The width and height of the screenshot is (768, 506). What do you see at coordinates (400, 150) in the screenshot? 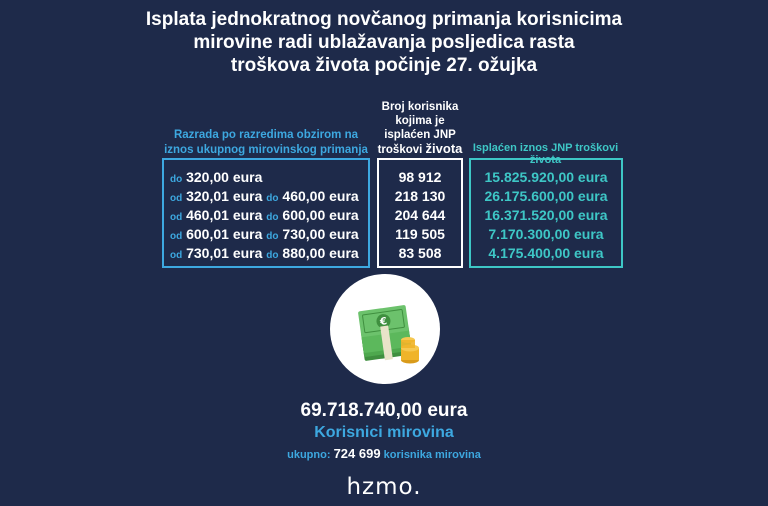
I see `users-header-line-2: troškovi` at bounding box center [400, 150].